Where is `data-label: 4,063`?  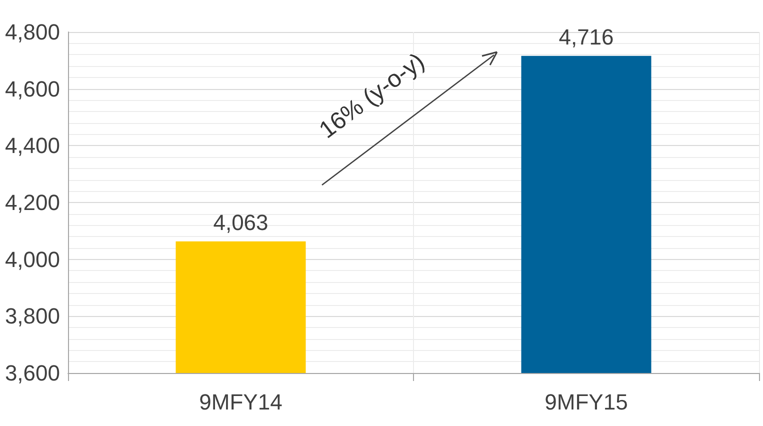
data-label: 4,063 is located at coordinates (240, 222).